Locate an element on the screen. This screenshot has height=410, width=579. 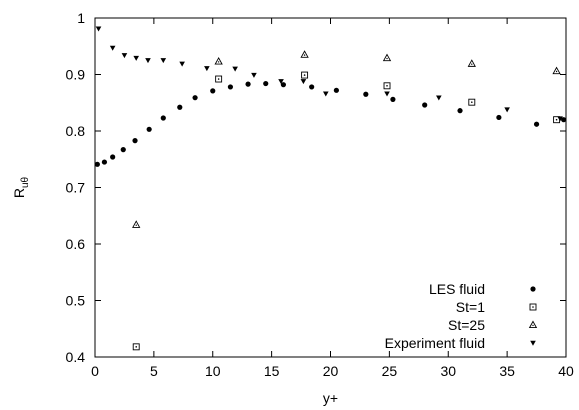
y-tick-label: 0.4 is located at coordinates (76, 357).